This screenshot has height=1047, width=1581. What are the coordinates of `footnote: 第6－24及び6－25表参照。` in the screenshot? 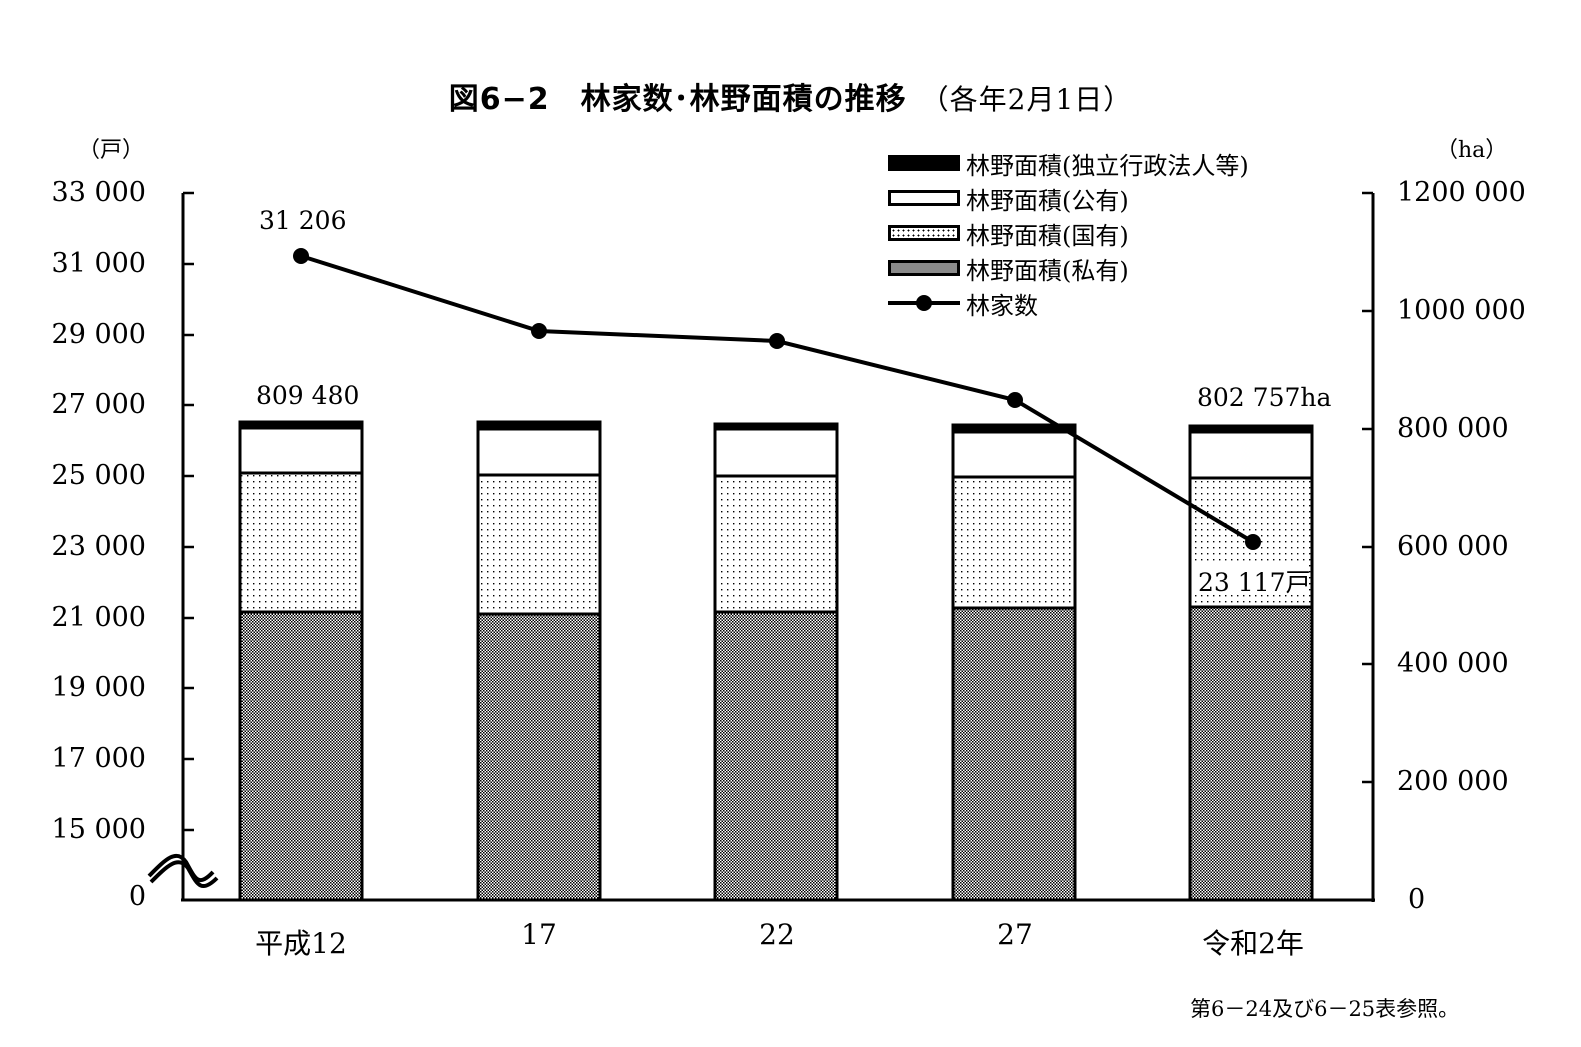 It's located at (1325, 1009).